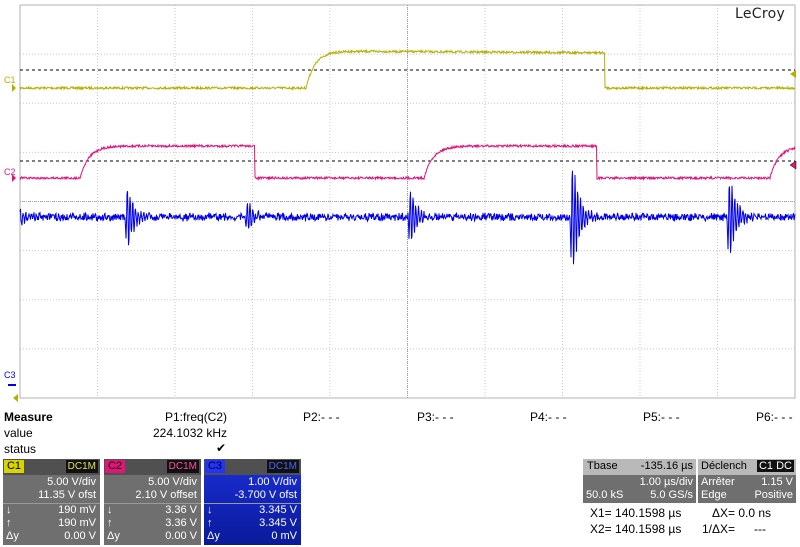  Describe the element at coordinates (18, 433) in the screenshot. I see `measure-row-value: value` at that location.